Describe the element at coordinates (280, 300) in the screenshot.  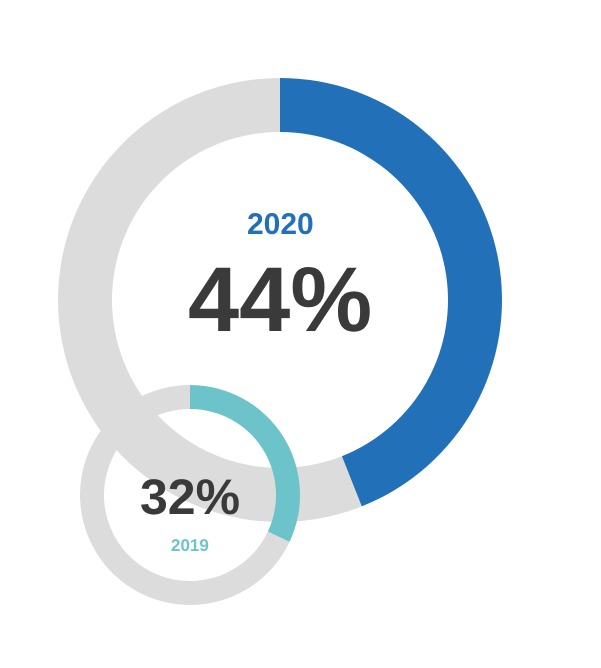
I see `text: 44%` at that location.